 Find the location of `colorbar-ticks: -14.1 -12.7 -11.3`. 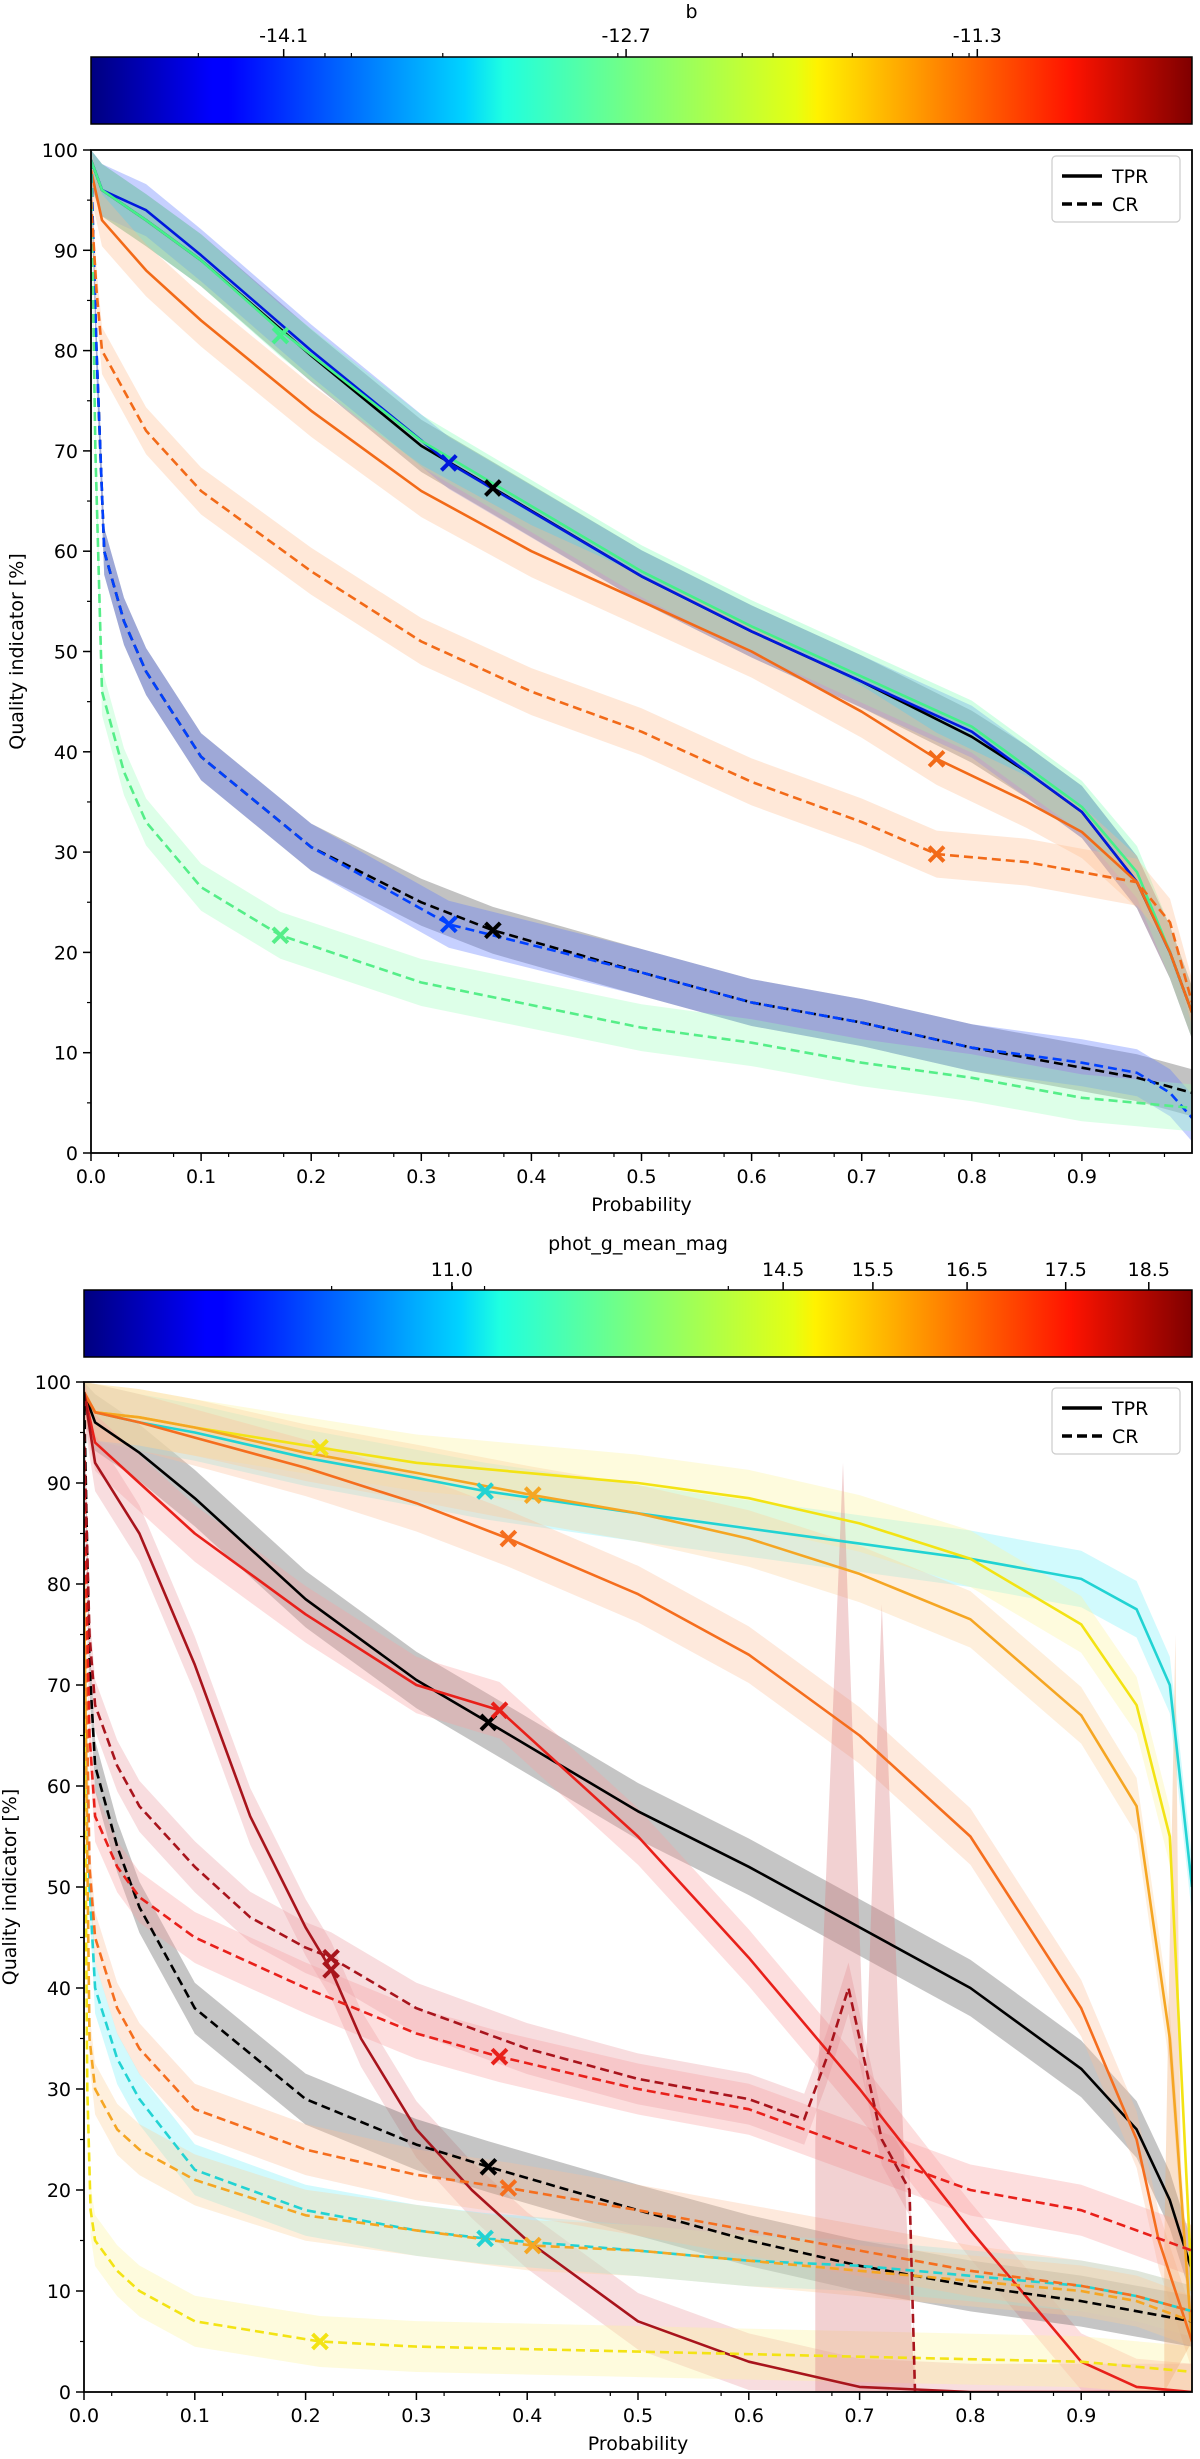

colorbar-ticks: -14.1 -12.7 -11.3 is located at coordinates (599, 41).